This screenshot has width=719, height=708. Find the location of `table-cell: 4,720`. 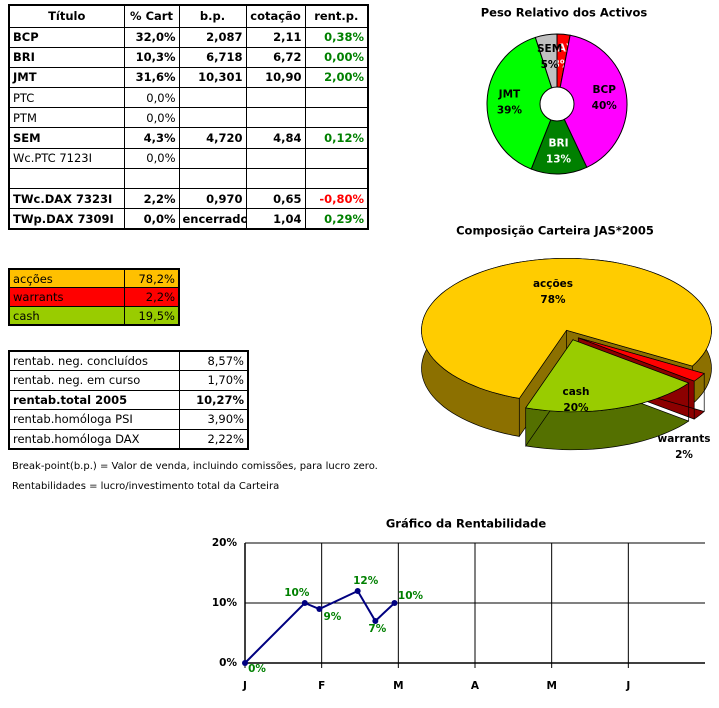

table-cell: 4,720 is located at coordinates (212, 138).